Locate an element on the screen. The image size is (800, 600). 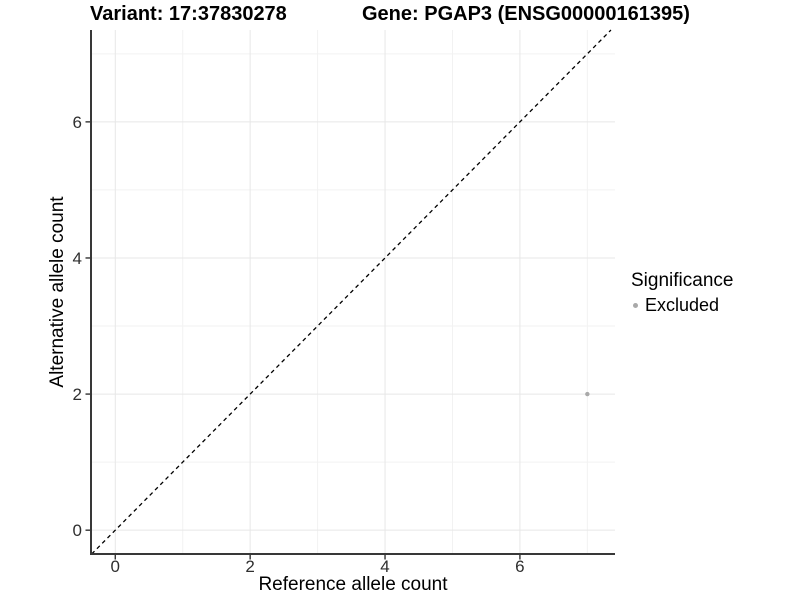
x-axis-label: Reference allele count is located at coordinates (353, 584).